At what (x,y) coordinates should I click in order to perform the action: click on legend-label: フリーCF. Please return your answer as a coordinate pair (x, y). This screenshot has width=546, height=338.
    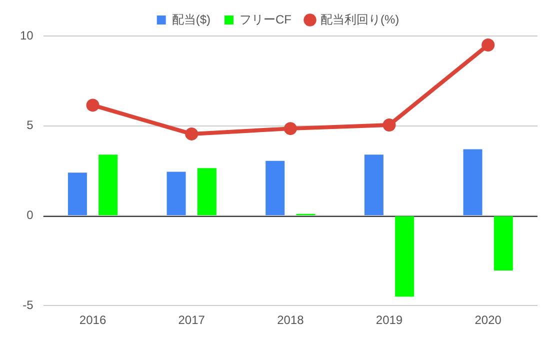
    Looking at the image, I should click on (266, 19).